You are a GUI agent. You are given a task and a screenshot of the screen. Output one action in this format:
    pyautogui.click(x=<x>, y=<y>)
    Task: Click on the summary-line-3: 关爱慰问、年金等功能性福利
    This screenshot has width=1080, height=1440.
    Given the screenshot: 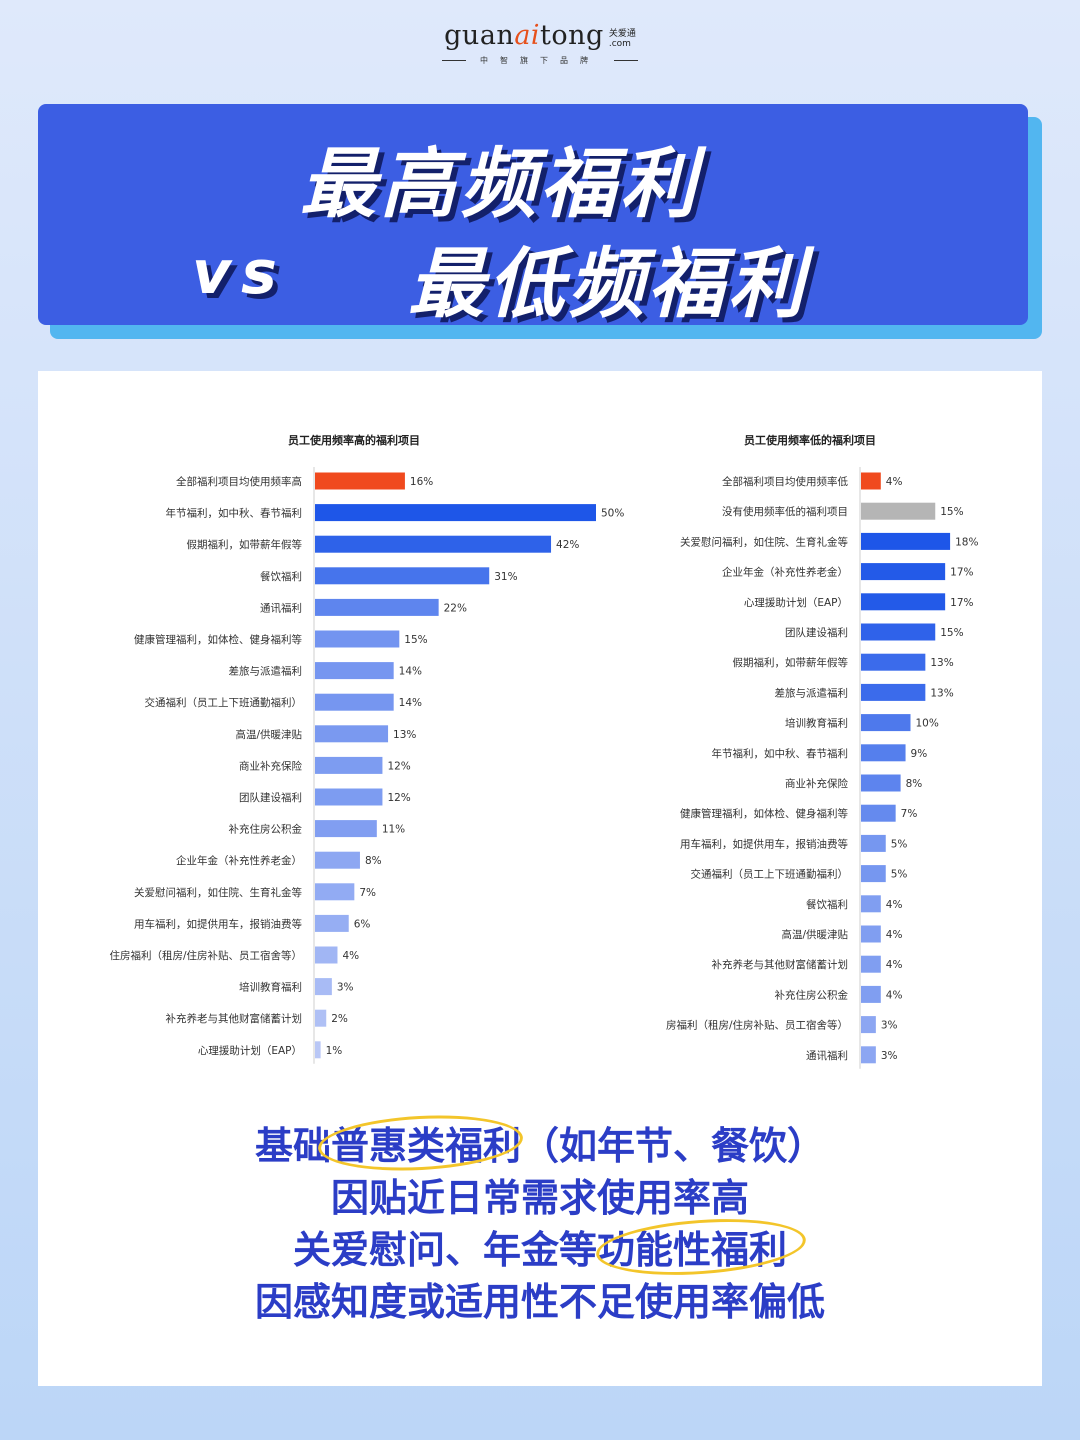 What is the action you would take?
    pyautogui.click(x=539, y=1250)
    